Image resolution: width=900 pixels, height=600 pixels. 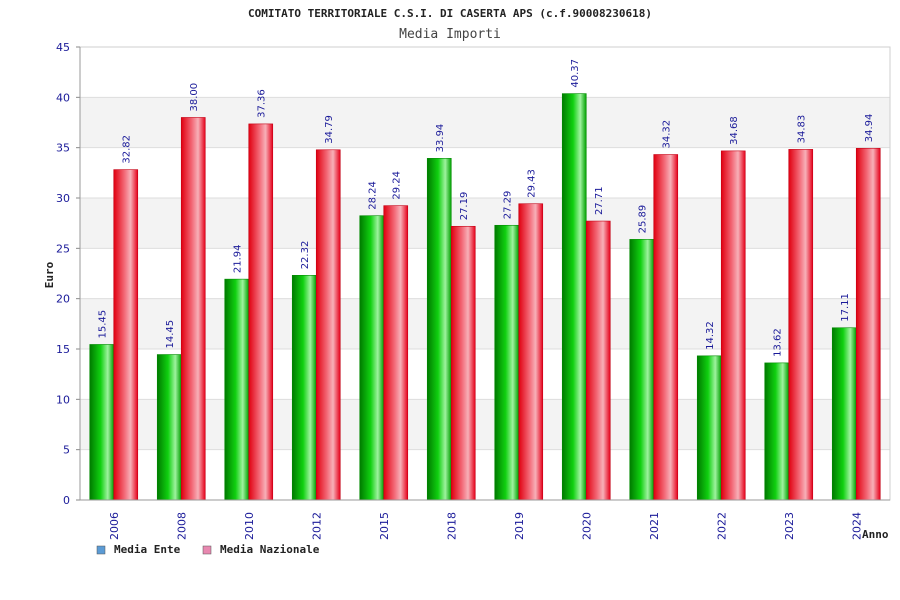 I want to click on value-label-media-ente-2020: 40.37, so click(x=575, y=73).